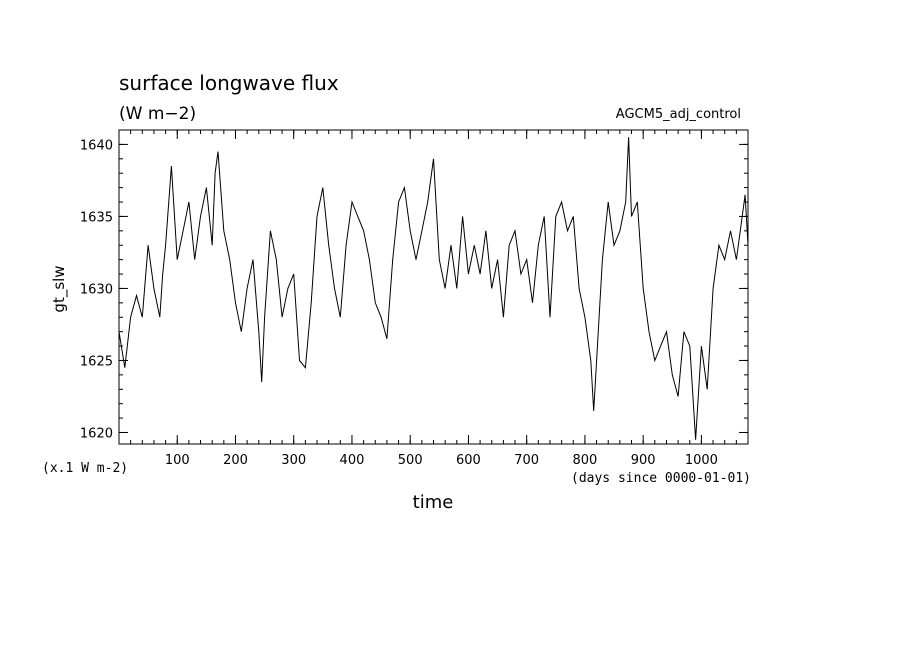 The height and width of the screenshot is (654, 904). What do you see at coordinates (177, 460) in the screenshot?
I see `x-tick-label: 100` at bounding box center [177, 460].